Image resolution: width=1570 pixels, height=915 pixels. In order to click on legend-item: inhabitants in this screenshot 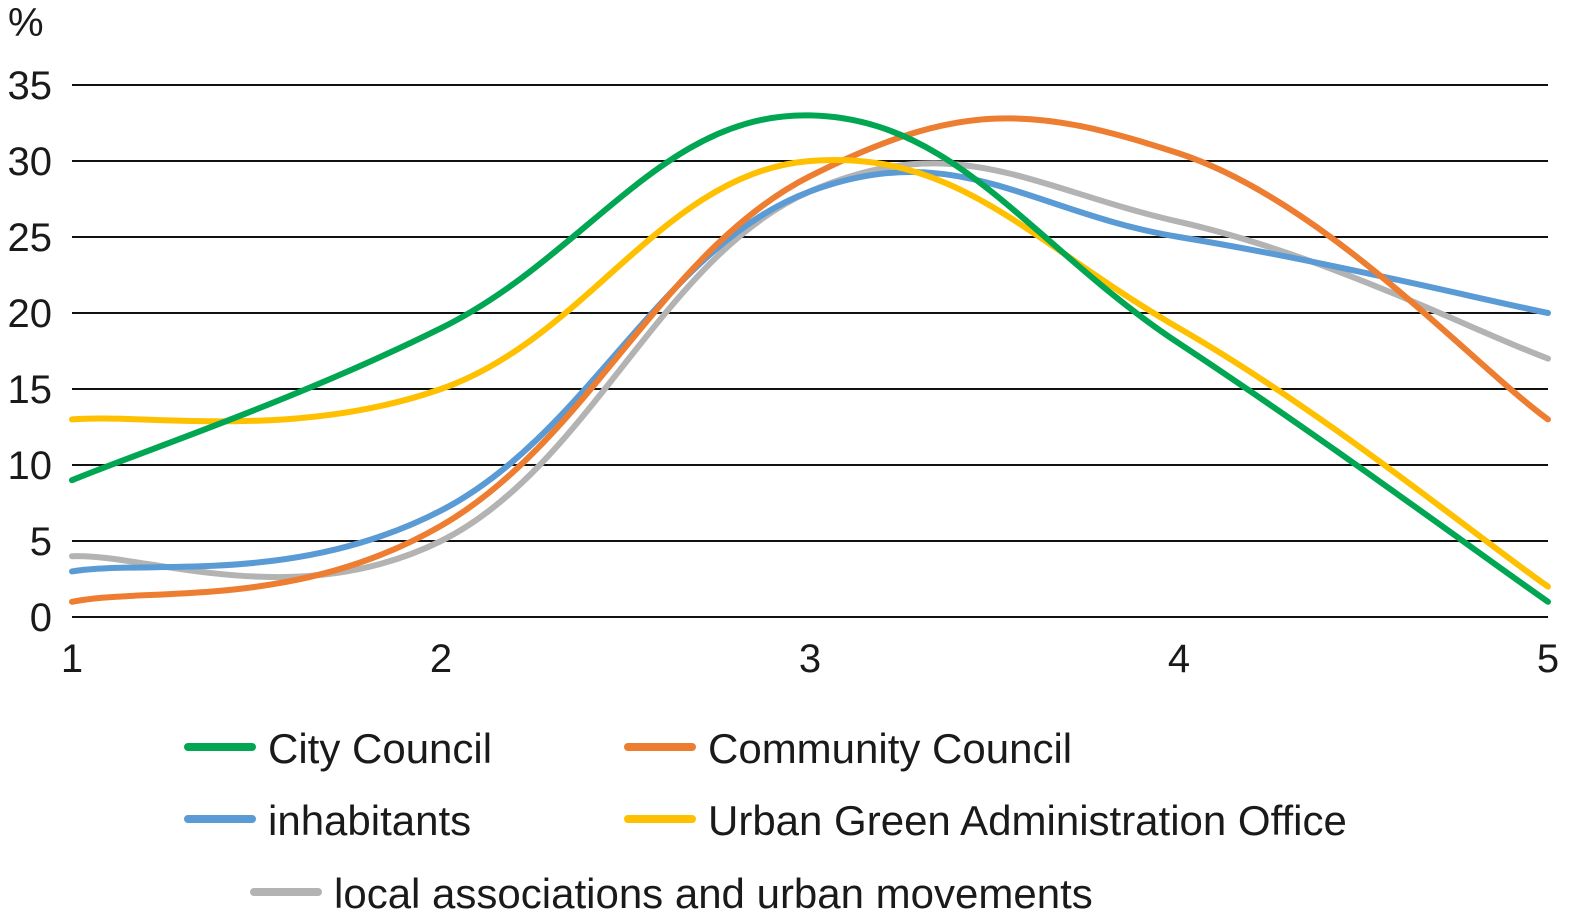, I will do `click(327, 820)`.